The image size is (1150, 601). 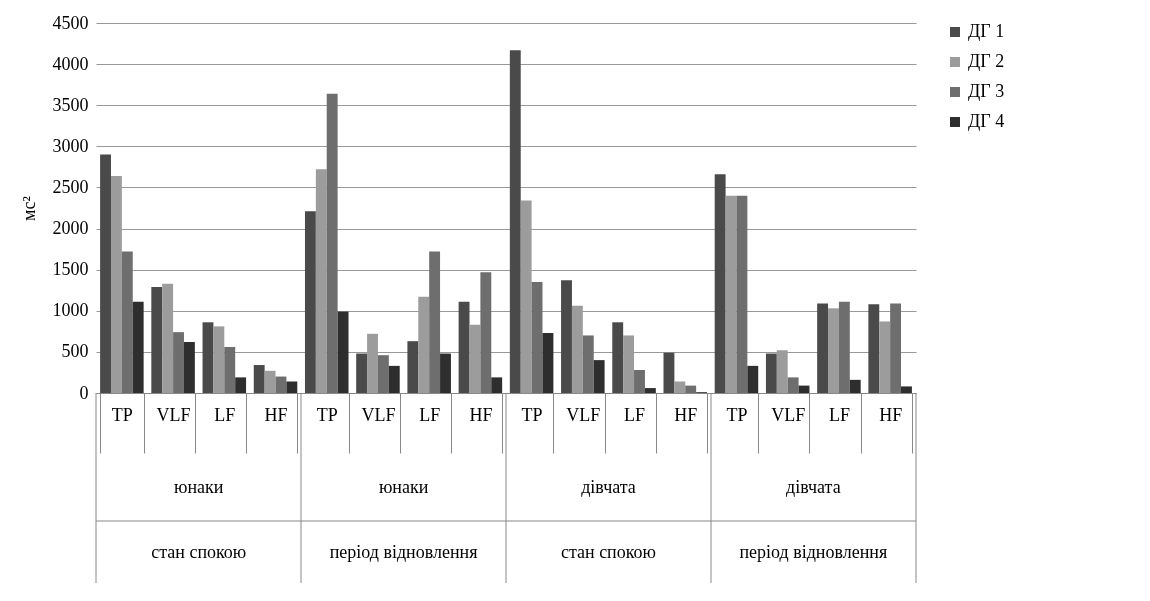 I want to click on legend-label: ДГ 3, so click(x=986, y=91).